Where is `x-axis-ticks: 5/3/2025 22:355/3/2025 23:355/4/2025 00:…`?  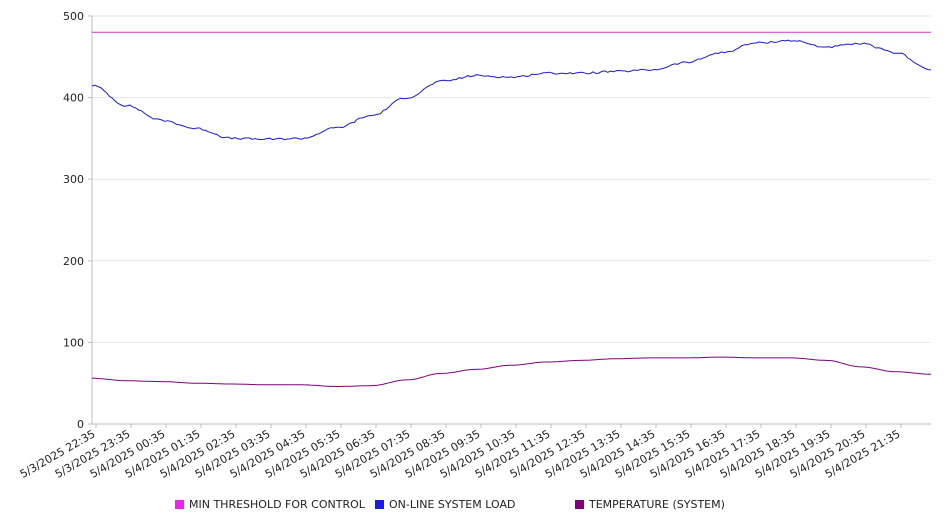 x-axis-ticks: 5/3/2025 22:355/3/2025 23:355/4/2025 00:… is located at coordinates (460, 454).